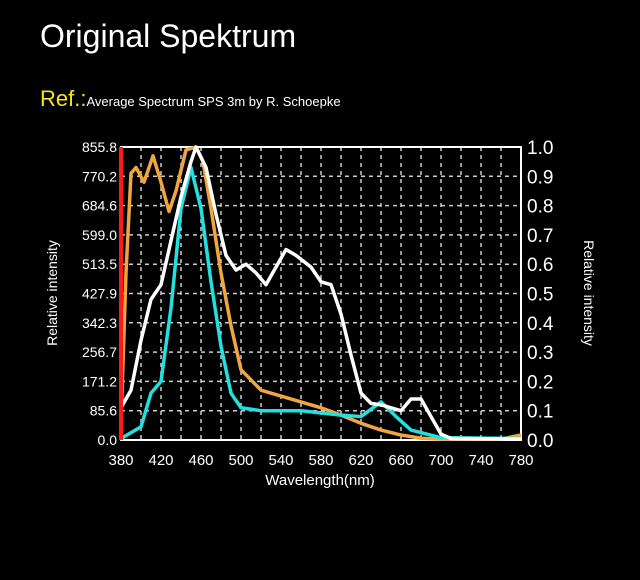 This screenshot has width=640, height=580. What do you see at coordinates (99, 294) in the screenshot?
I see `left-tick-label: 427.9` at bounding box center [99, 294].